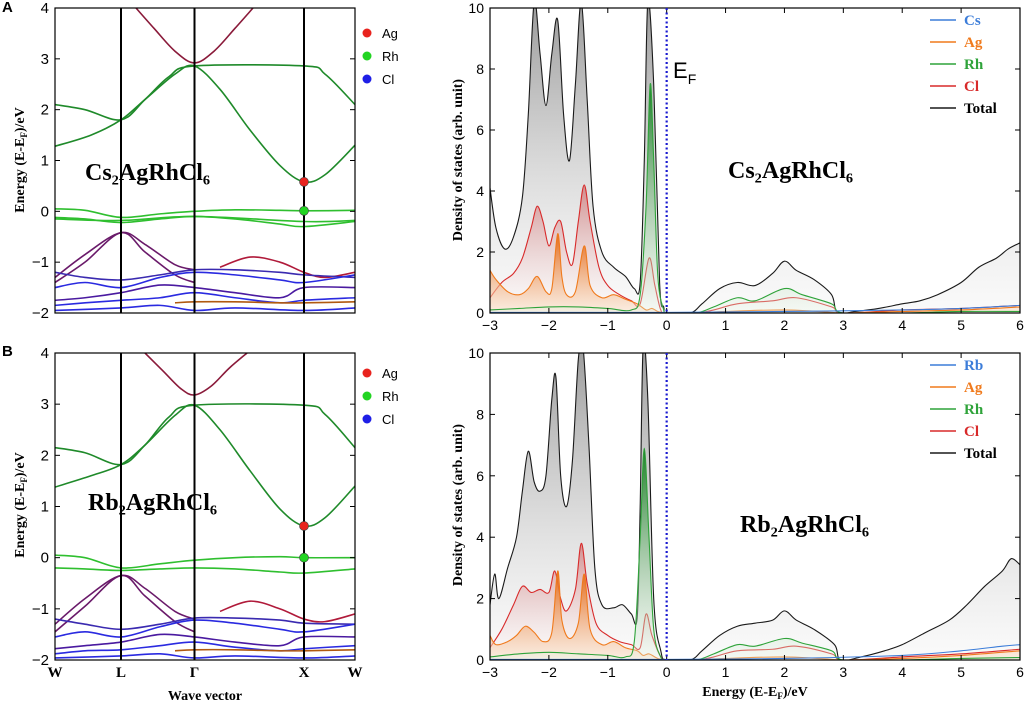 The image size is (1026, 710). I want to click on legend-swatch-ag, so click(367, 33).